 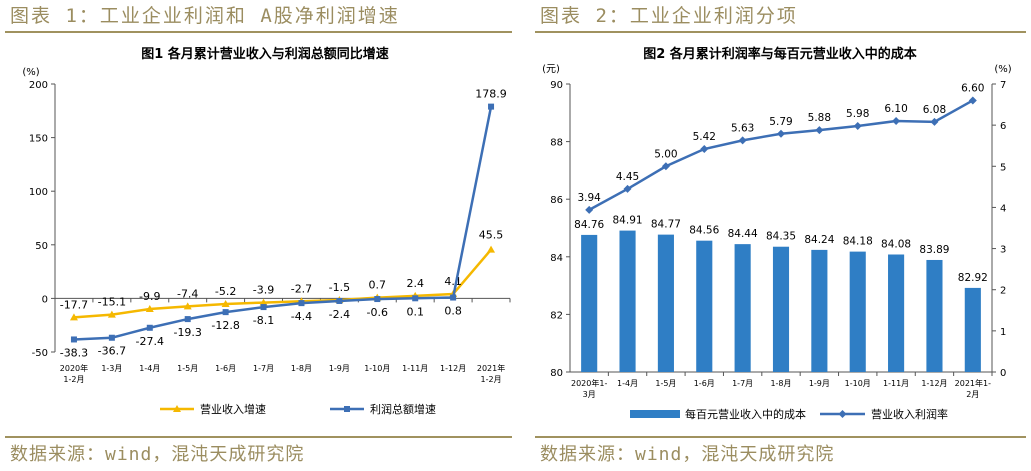 I want to click on chart2-y-tick-label-left: 84, so click(x=556, y=258).